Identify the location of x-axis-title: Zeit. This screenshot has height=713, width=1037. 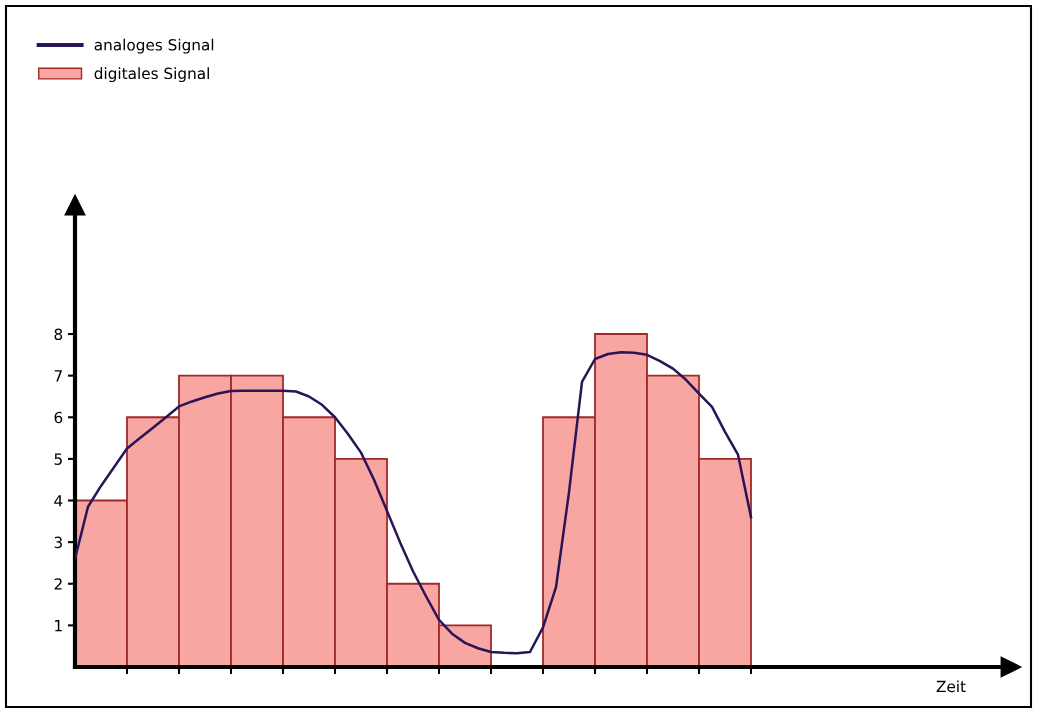
(951, 686).